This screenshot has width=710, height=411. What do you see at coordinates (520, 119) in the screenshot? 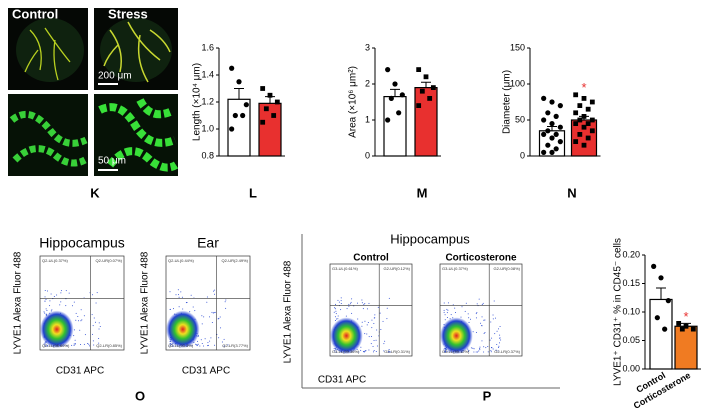
I see `y-tick-label: 50` at bounding box center [520, 119].